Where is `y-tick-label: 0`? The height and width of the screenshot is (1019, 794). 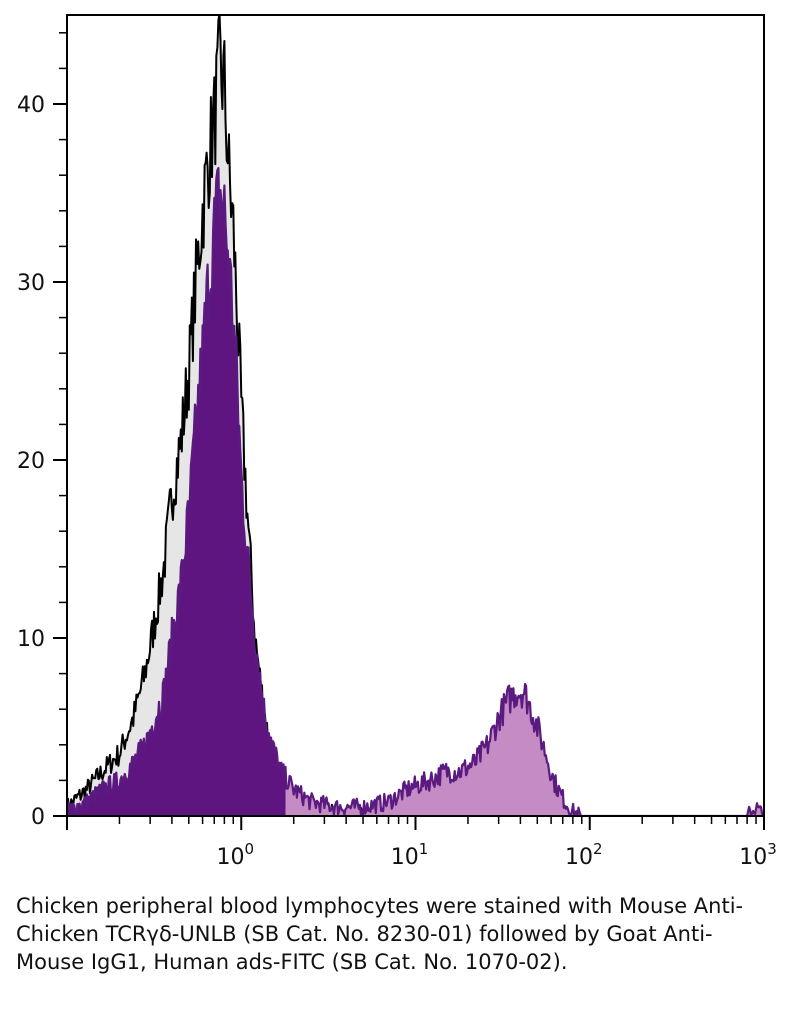
y-tick-label: 0 is located at coordinates (38, 817).